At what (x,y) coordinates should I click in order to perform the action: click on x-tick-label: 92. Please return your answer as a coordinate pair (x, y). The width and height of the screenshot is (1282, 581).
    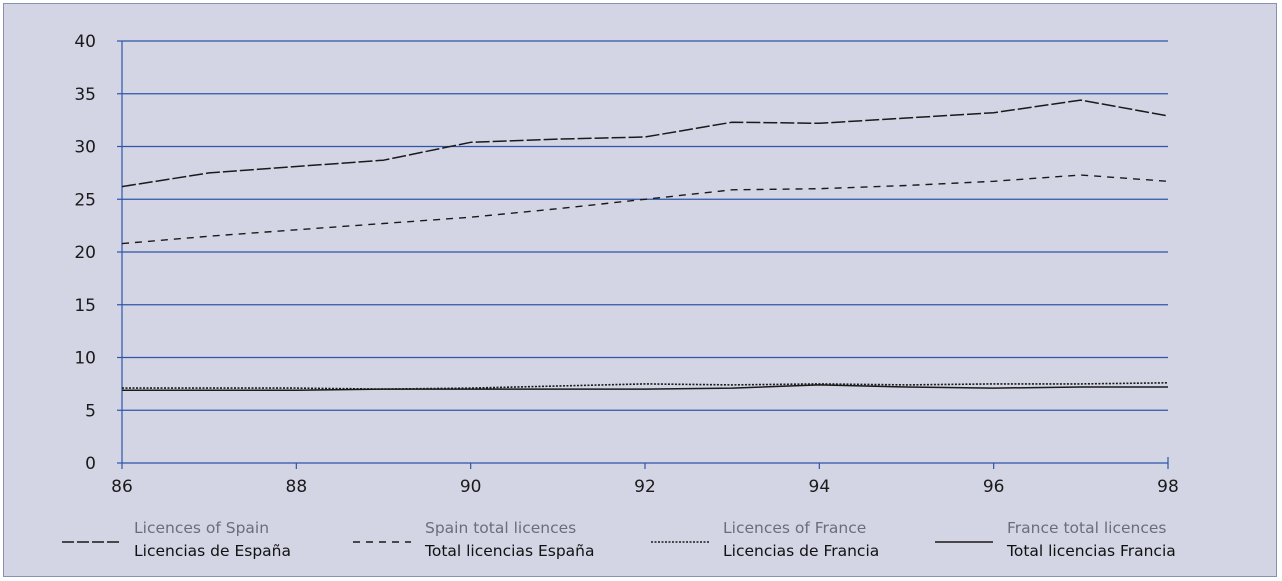
    Looking at the image, I should click on (645, 487).